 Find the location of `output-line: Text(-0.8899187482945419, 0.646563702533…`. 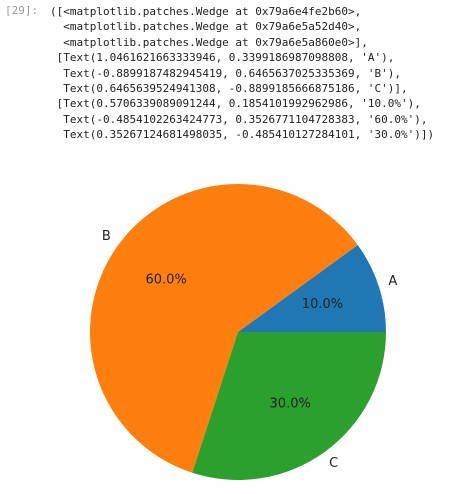

output-line: Text(-0.8899187482945419, 0.646563702533… is located at coordinates (225, 73).